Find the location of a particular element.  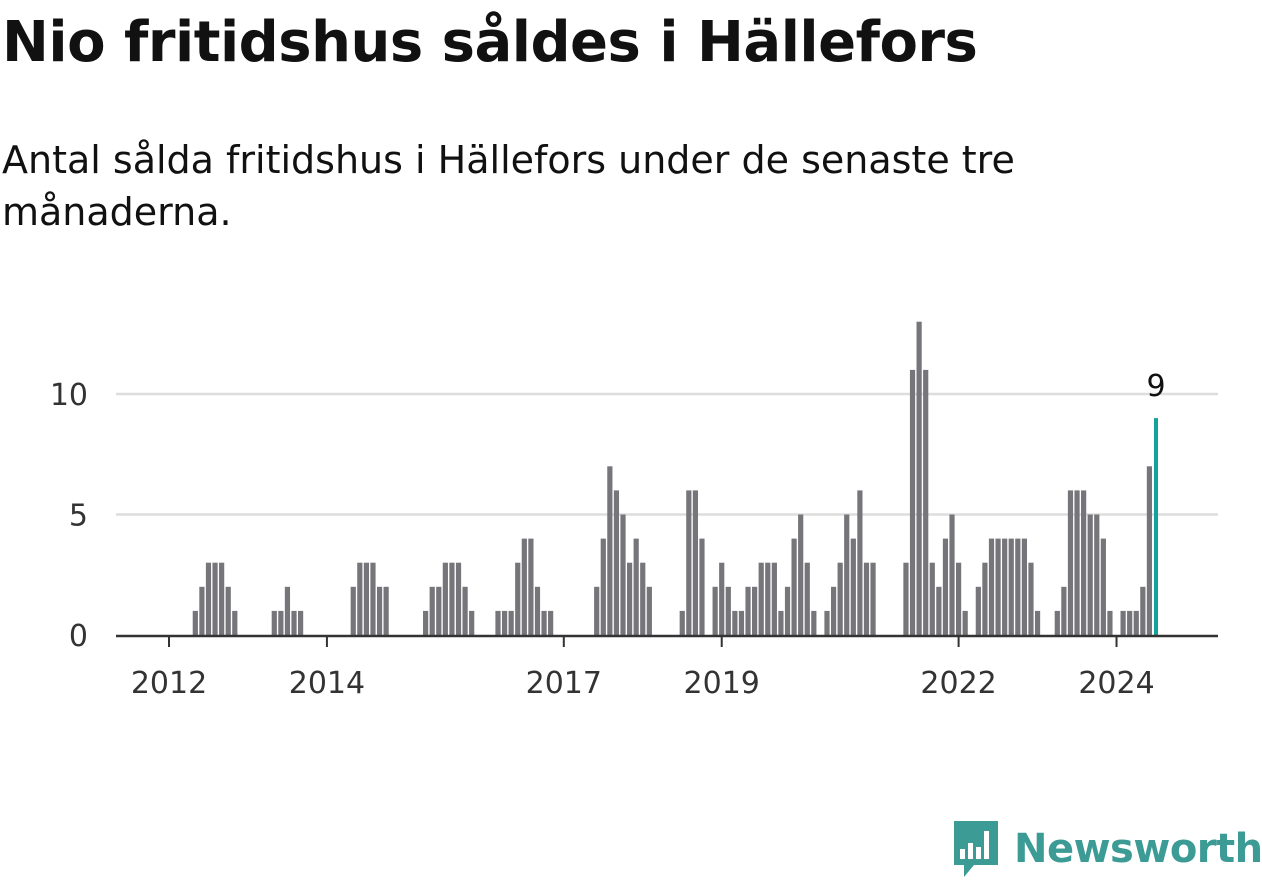

newsworthy-bar-chart-logo-icon is located at coordinates (976, 849).